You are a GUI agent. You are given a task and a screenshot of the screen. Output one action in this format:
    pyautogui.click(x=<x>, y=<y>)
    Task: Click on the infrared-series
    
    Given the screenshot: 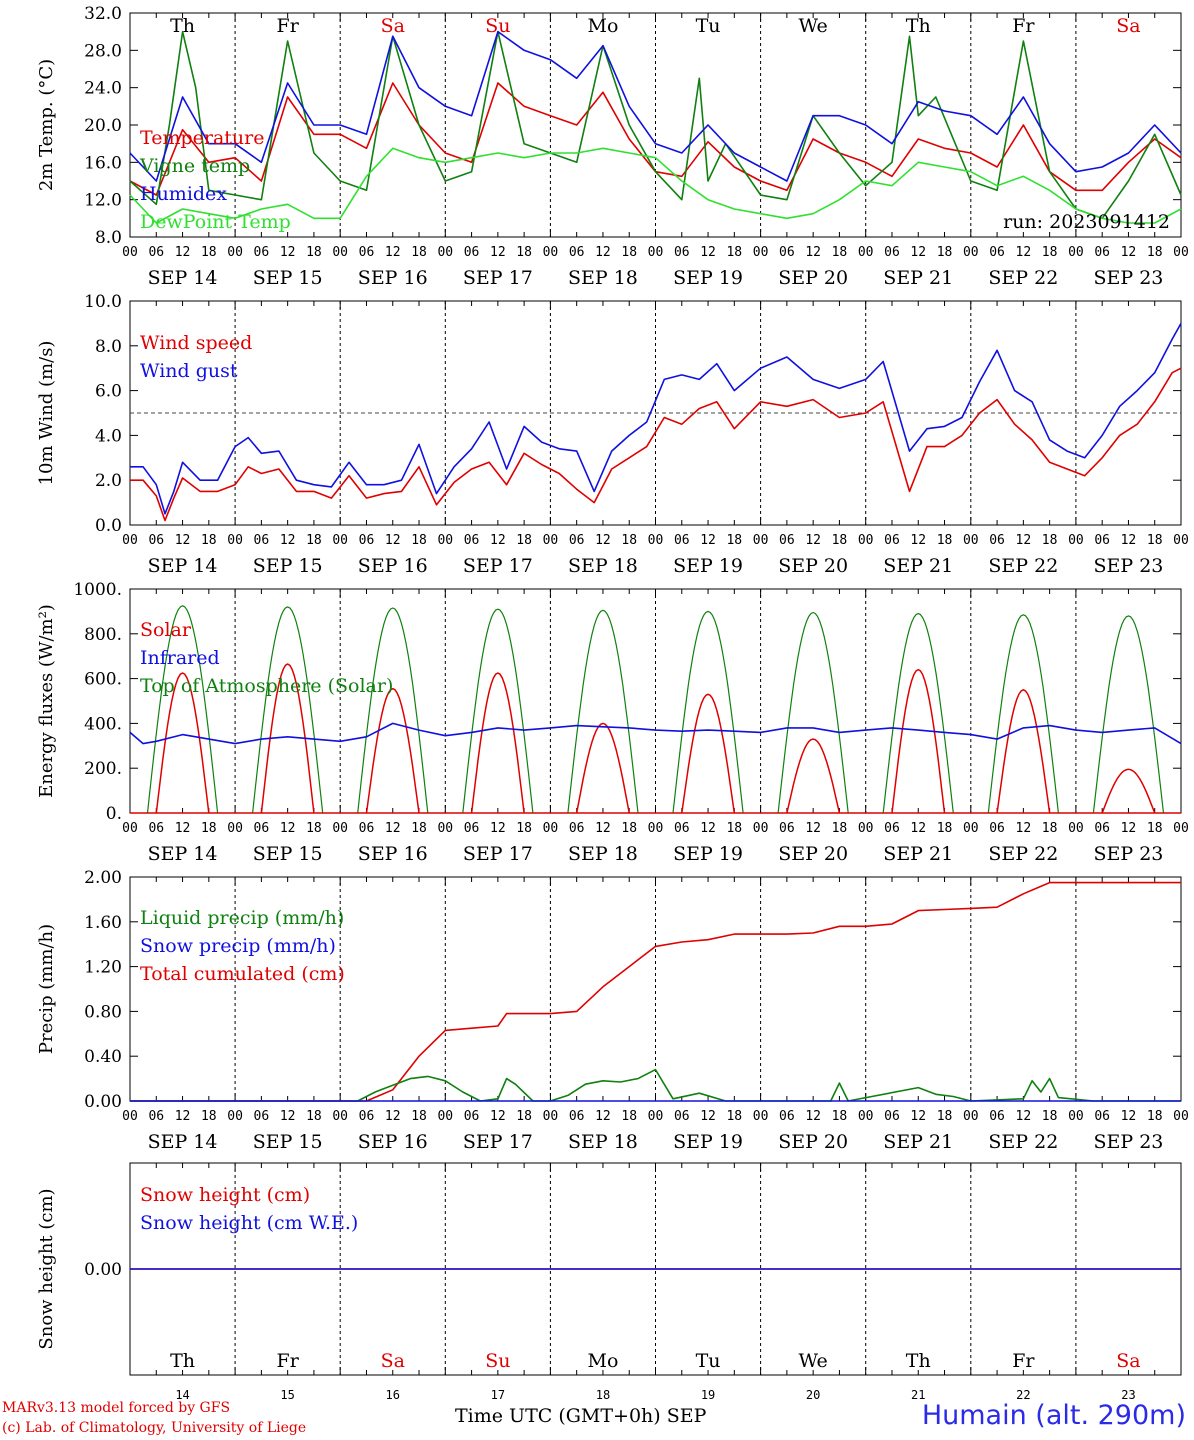 What is the action you would take?
    pyautogui.click(x=655, y=733)
    